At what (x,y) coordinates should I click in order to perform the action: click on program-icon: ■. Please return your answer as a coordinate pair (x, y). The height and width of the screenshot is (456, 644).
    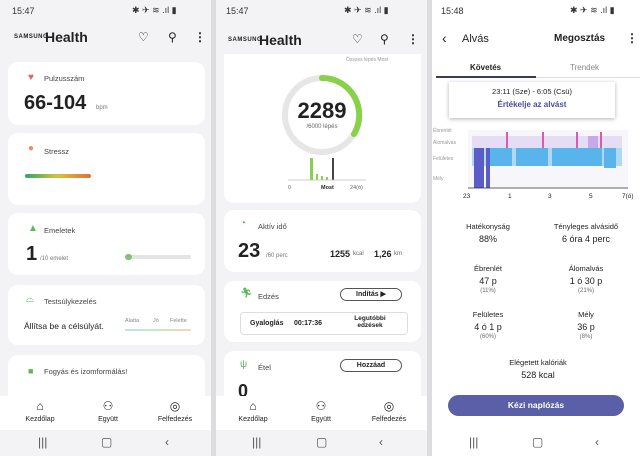
    Looking at the image, I should click on (31, 371).